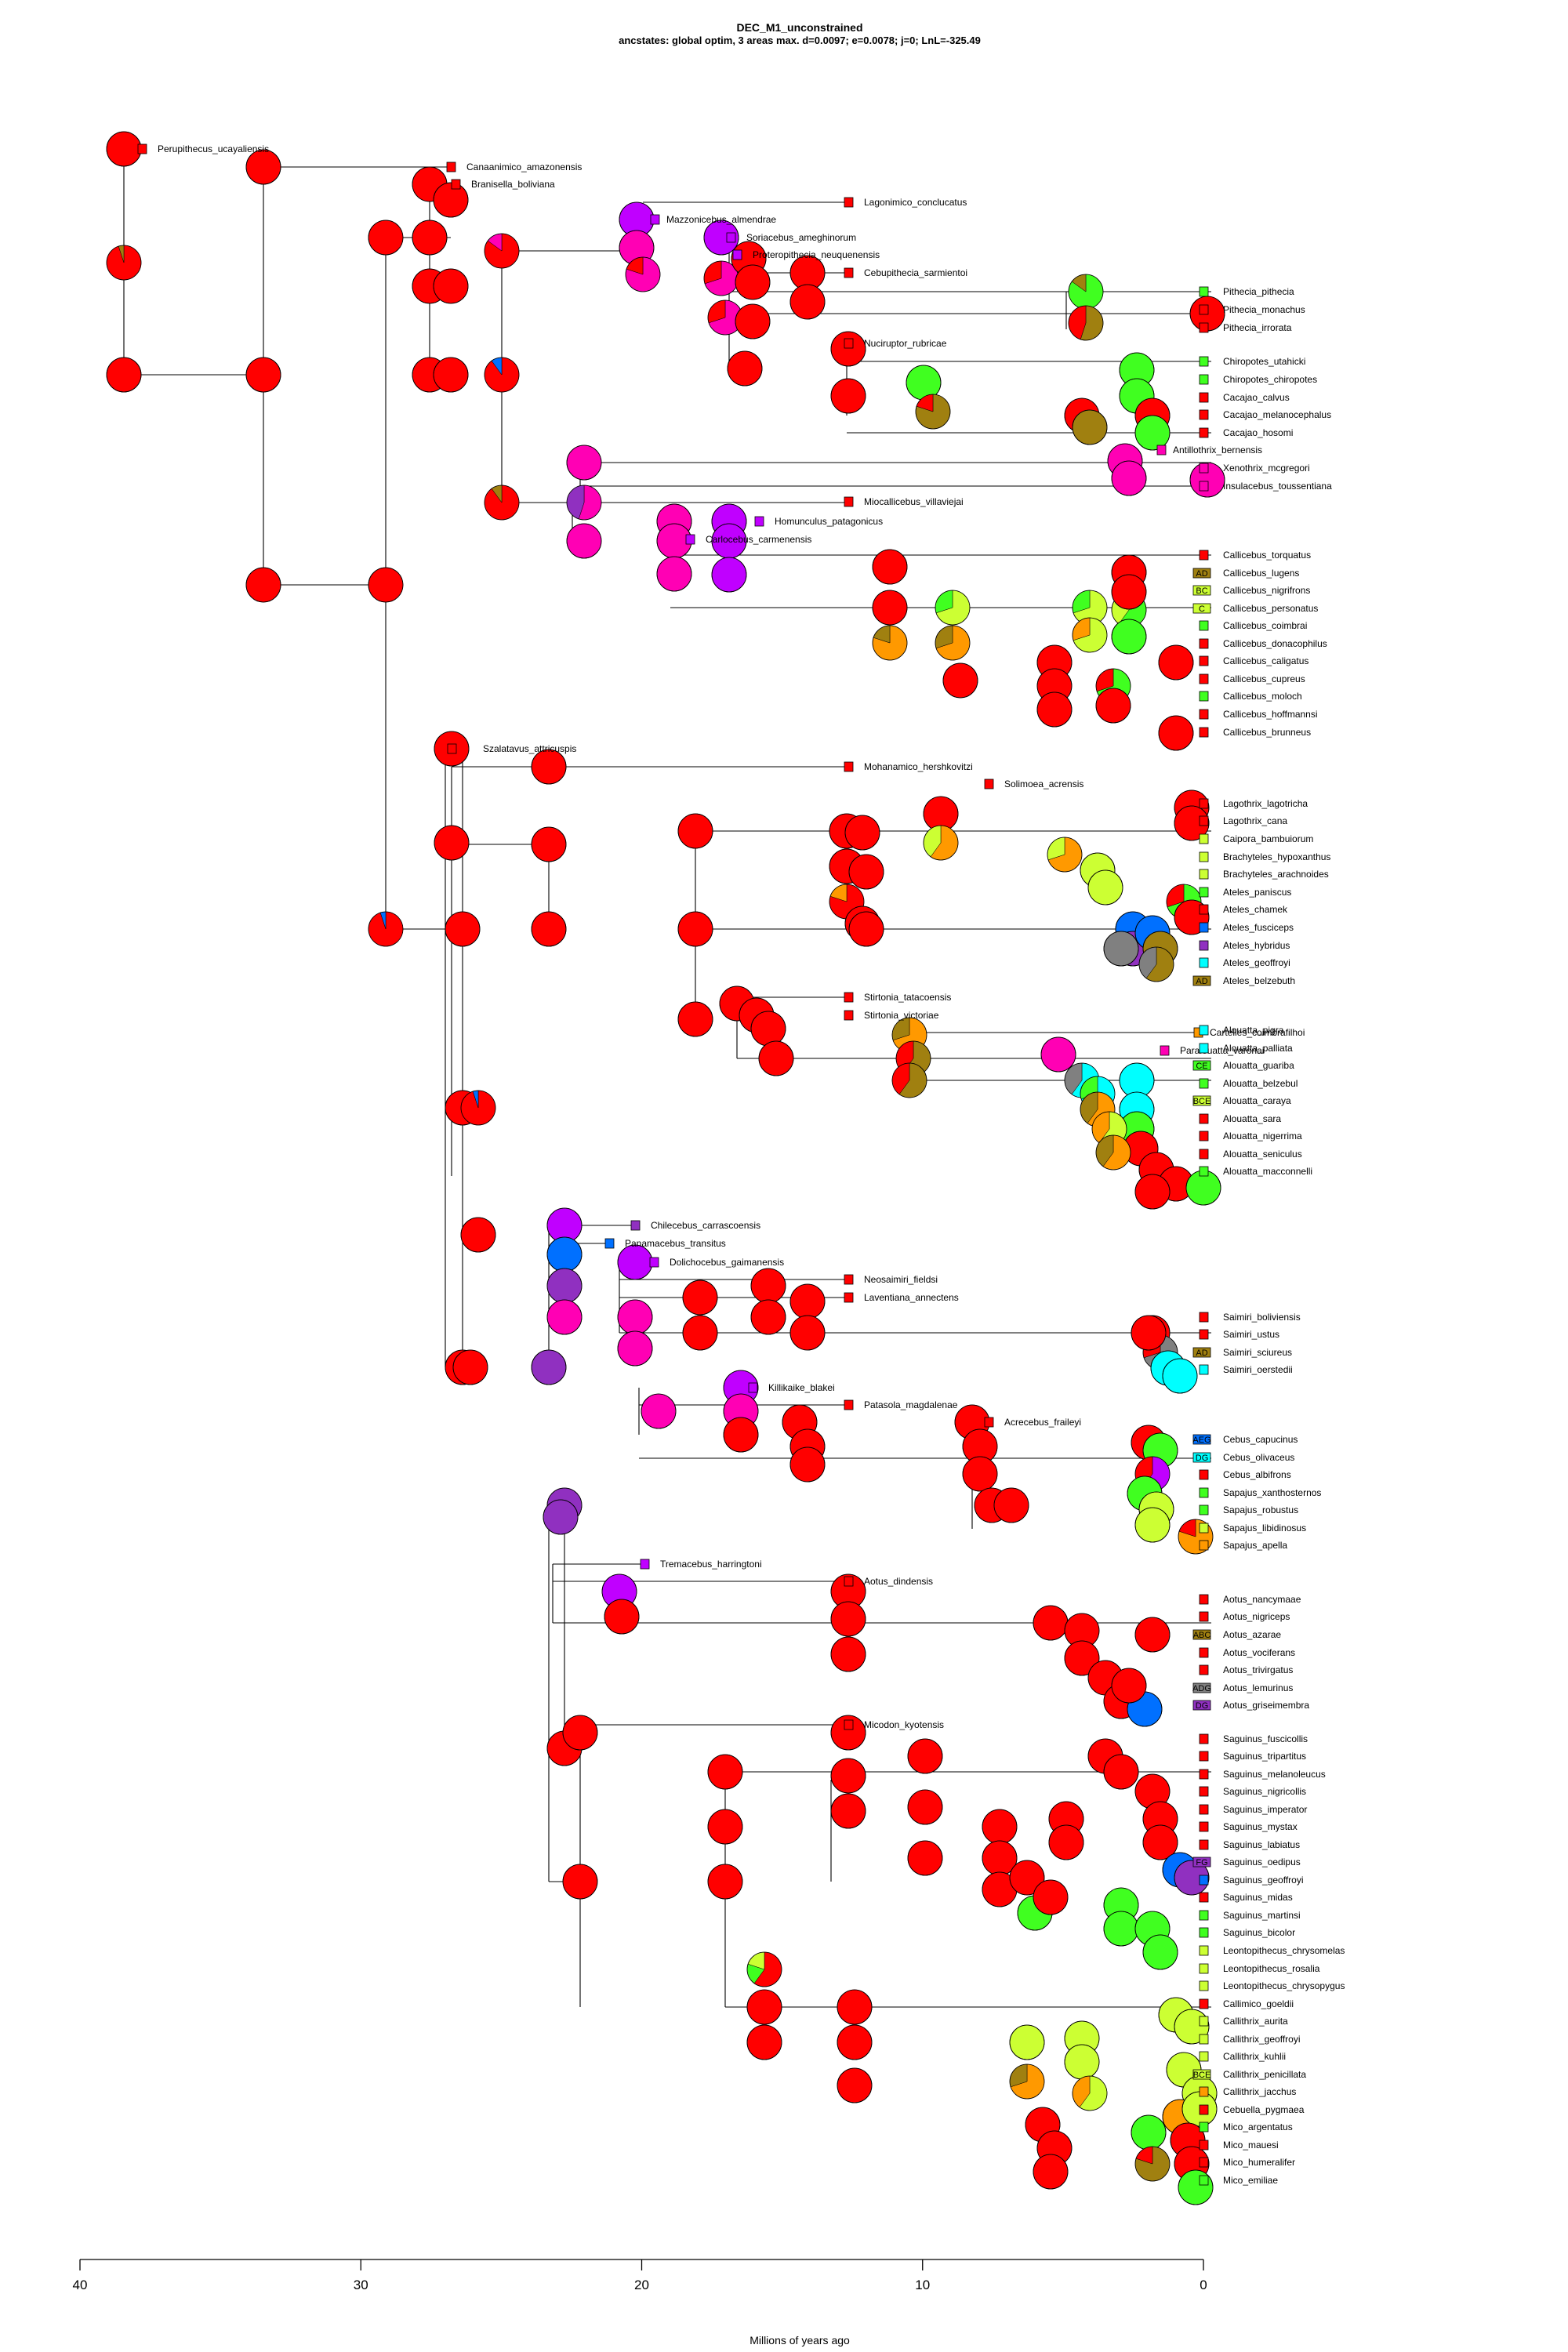  Describe the element at coordinates (1260, 1827) in the screenshot. I see `tip-label: Saguinus_mystax` at that location.